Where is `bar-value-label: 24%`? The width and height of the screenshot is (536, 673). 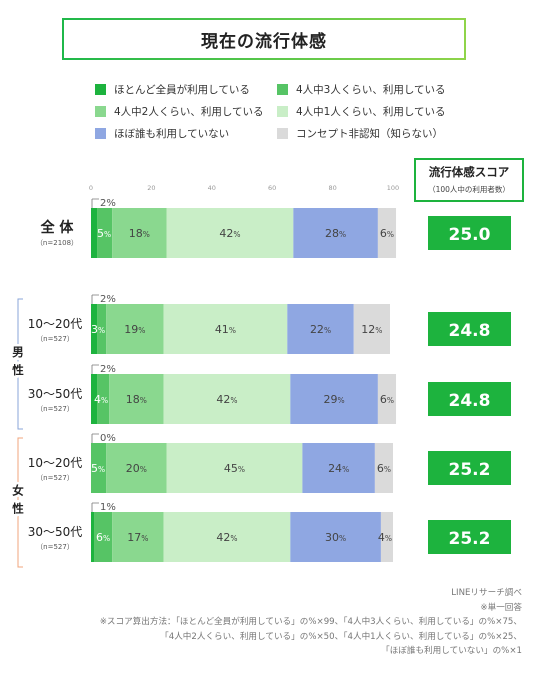 bar-value-label: 24% is located at coordinates (338, 468).